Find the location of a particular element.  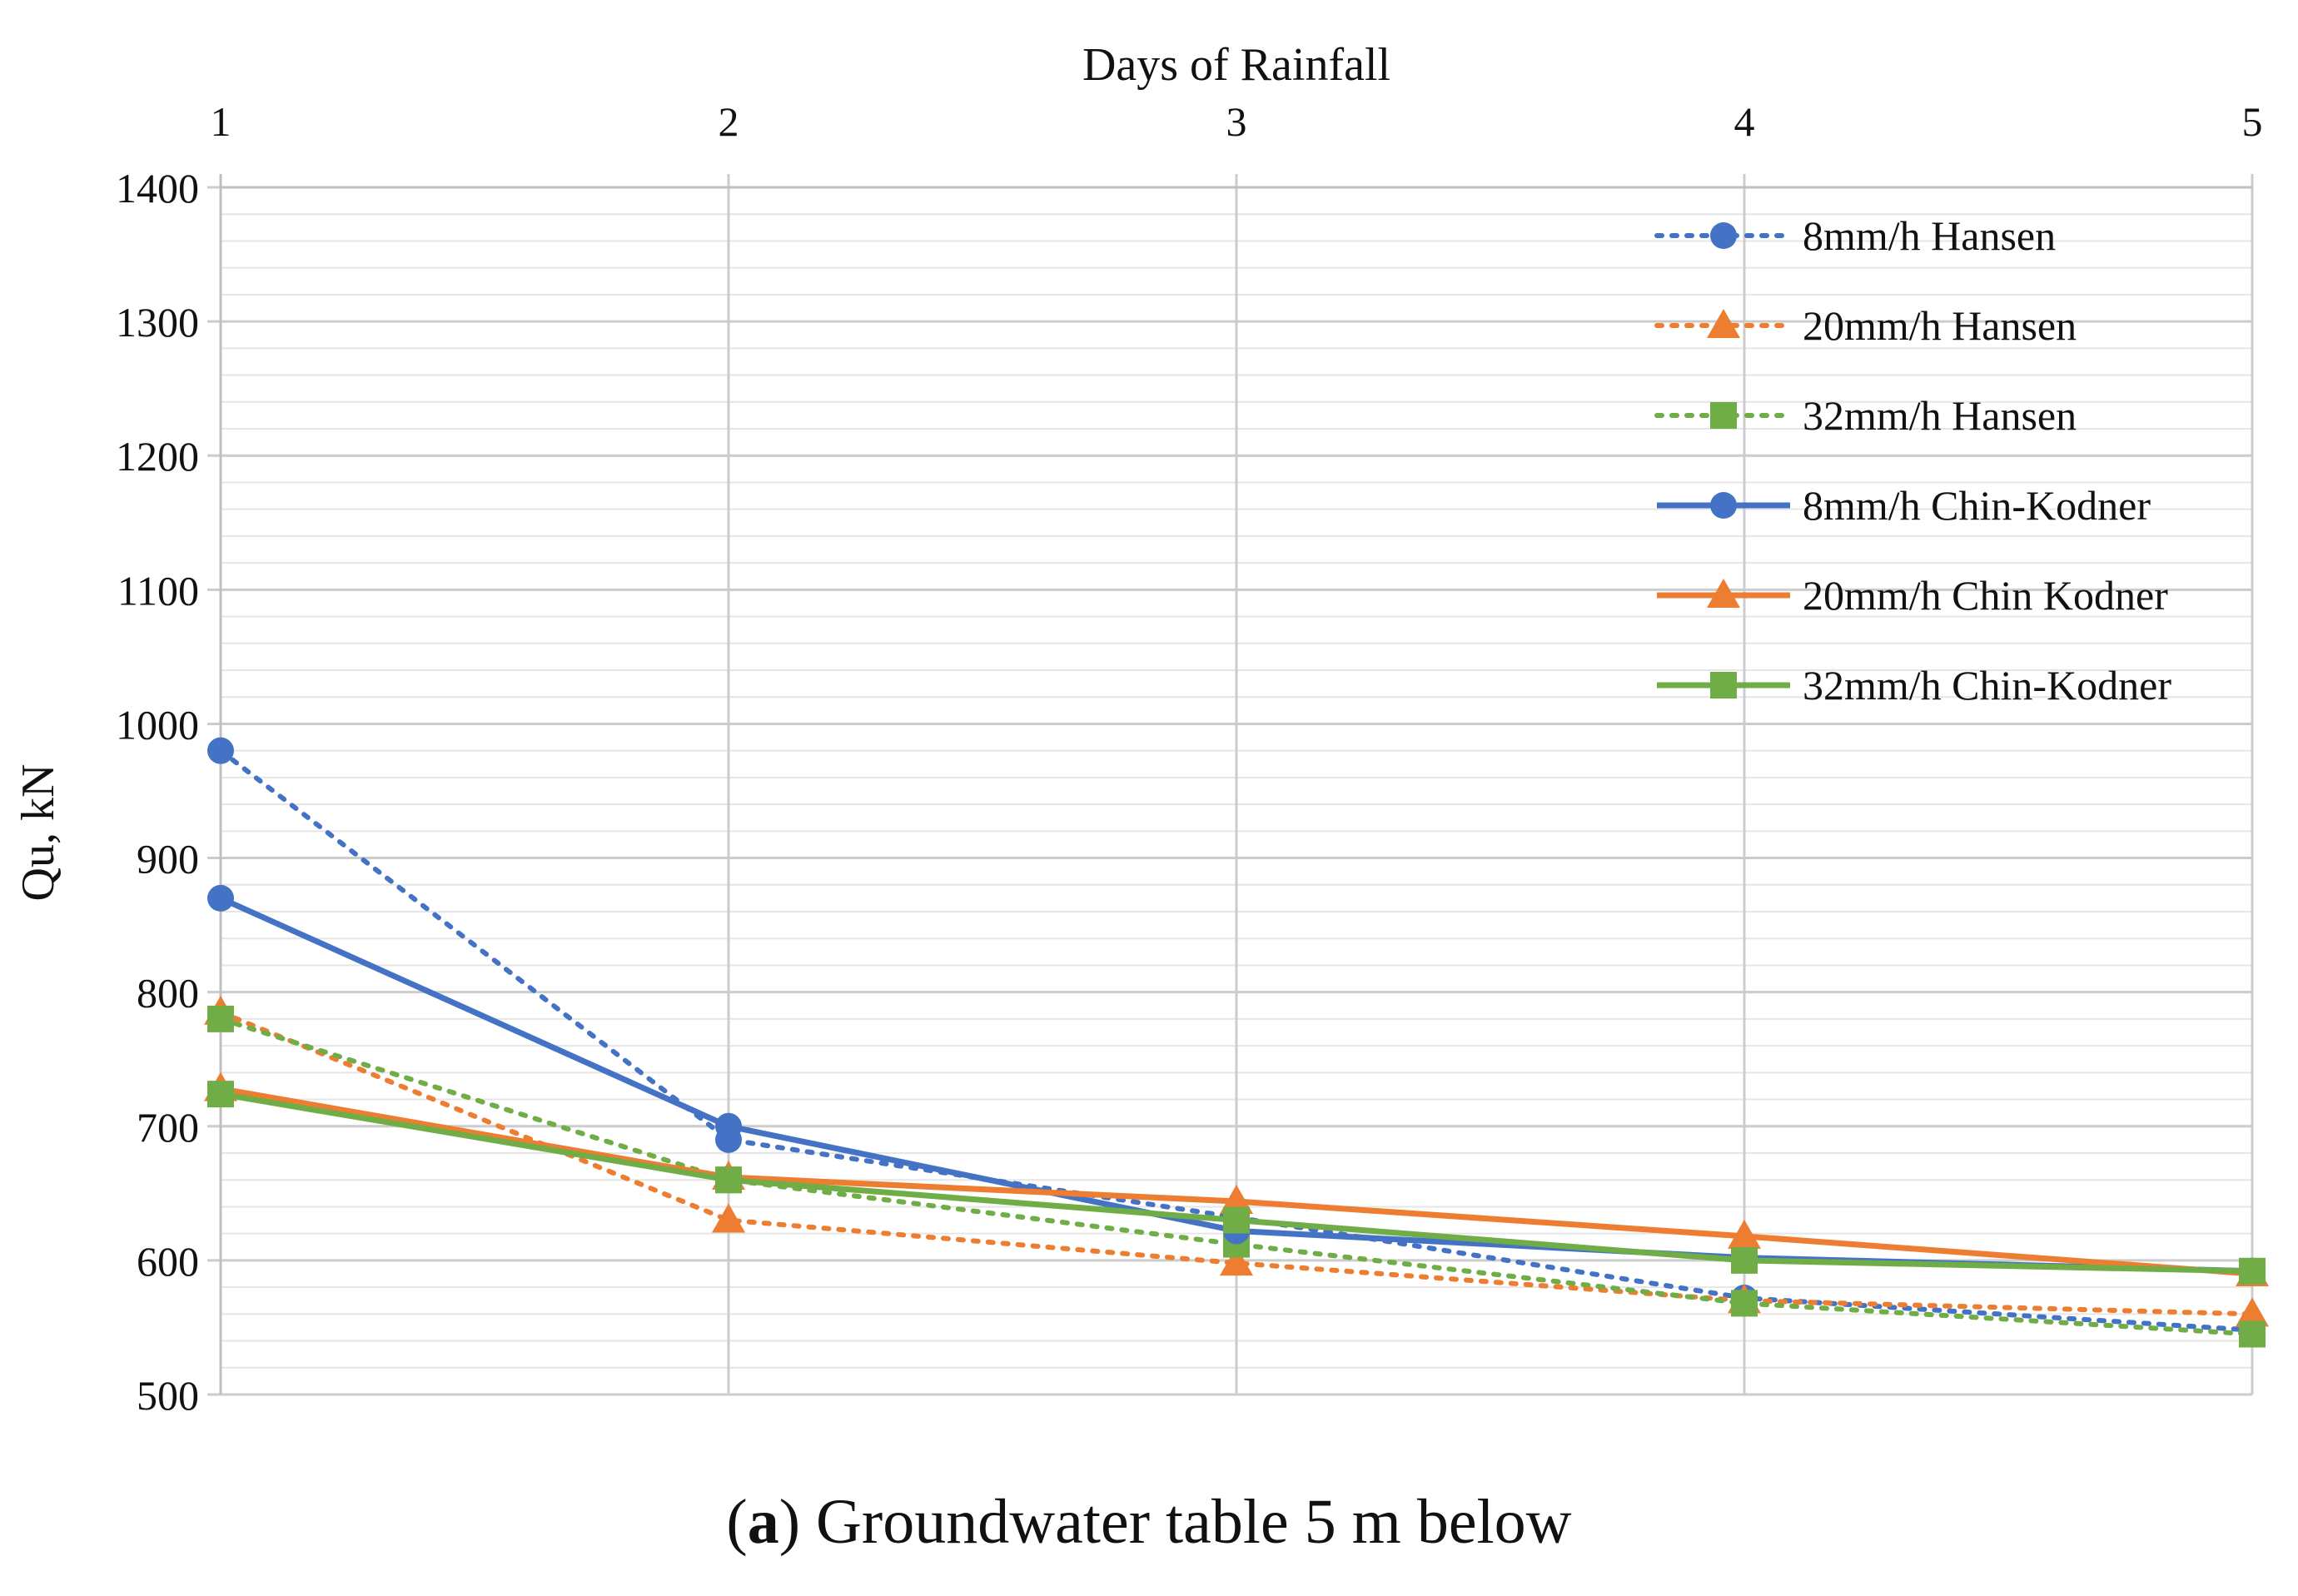

caption-label: a is located at coordinates (763, 1522).